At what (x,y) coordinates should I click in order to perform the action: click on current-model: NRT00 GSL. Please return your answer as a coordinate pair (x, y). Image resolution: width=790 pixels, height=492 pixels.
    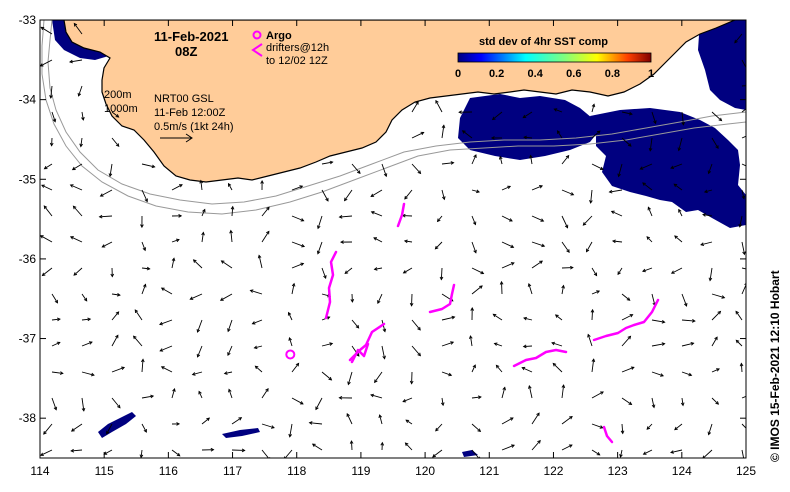
    Looking at the image, I should click on (184, 99).